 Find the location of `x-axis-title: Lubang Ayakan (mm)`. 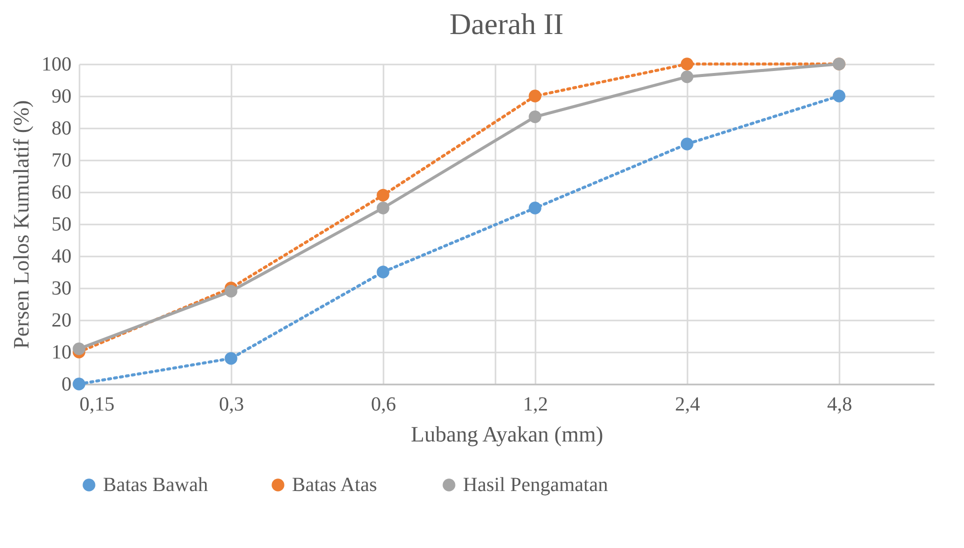

x-axis-title: Lubang Ayakan (mm) is located at coordinates (507, 434).